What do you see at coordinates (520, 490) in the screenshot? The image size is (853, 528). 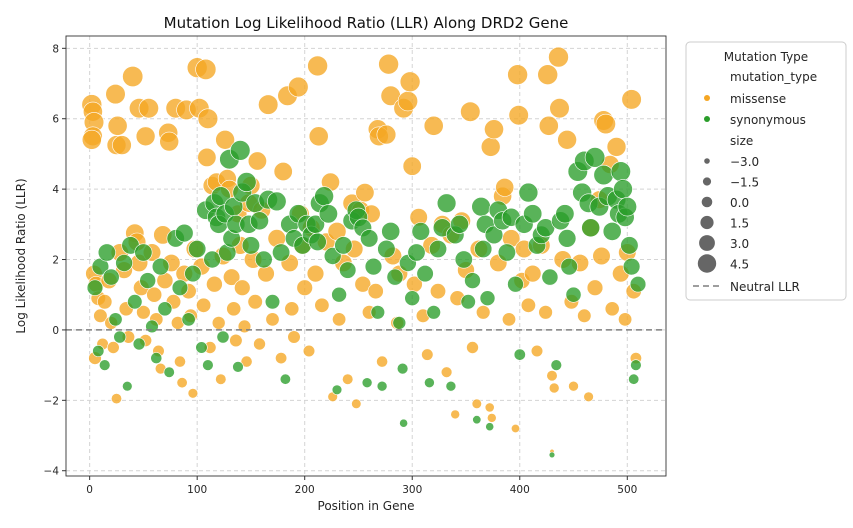 I see `x-tick-label: 400` at bounding box center [520, 490].